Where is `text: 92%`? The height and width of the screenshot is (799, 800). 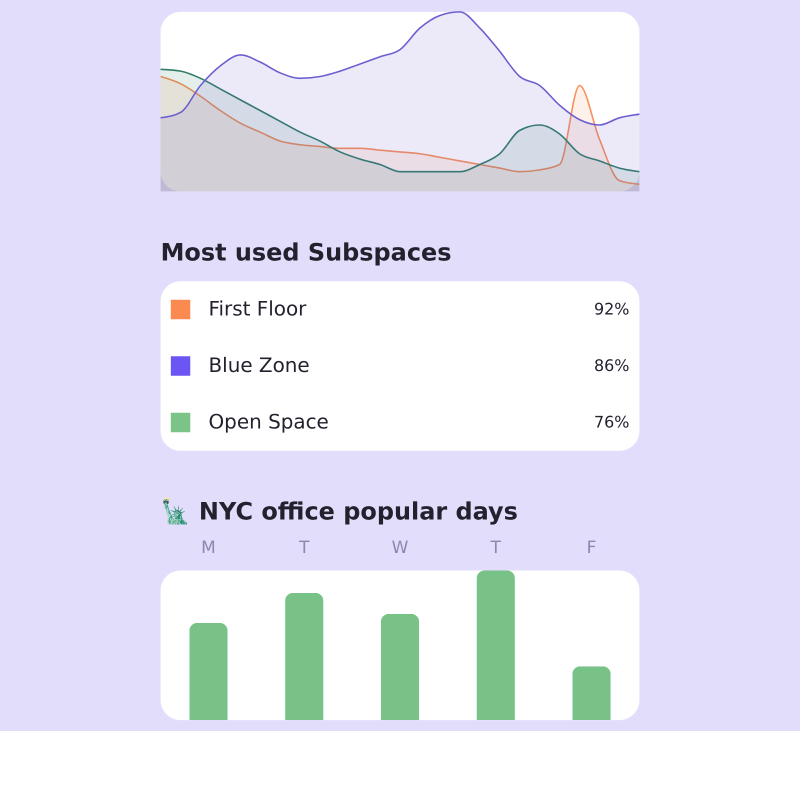
text: 92% is located at coordinates (612, 308).